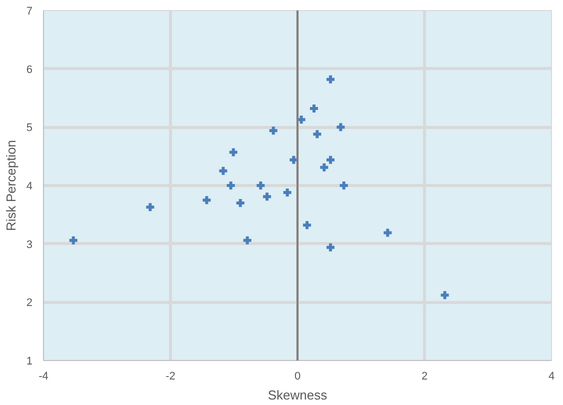  What do you see at coordinates (10, 186) in the screenshot?
I see `y-axis-title: Risk Perception` at bounding box center [10, 186].